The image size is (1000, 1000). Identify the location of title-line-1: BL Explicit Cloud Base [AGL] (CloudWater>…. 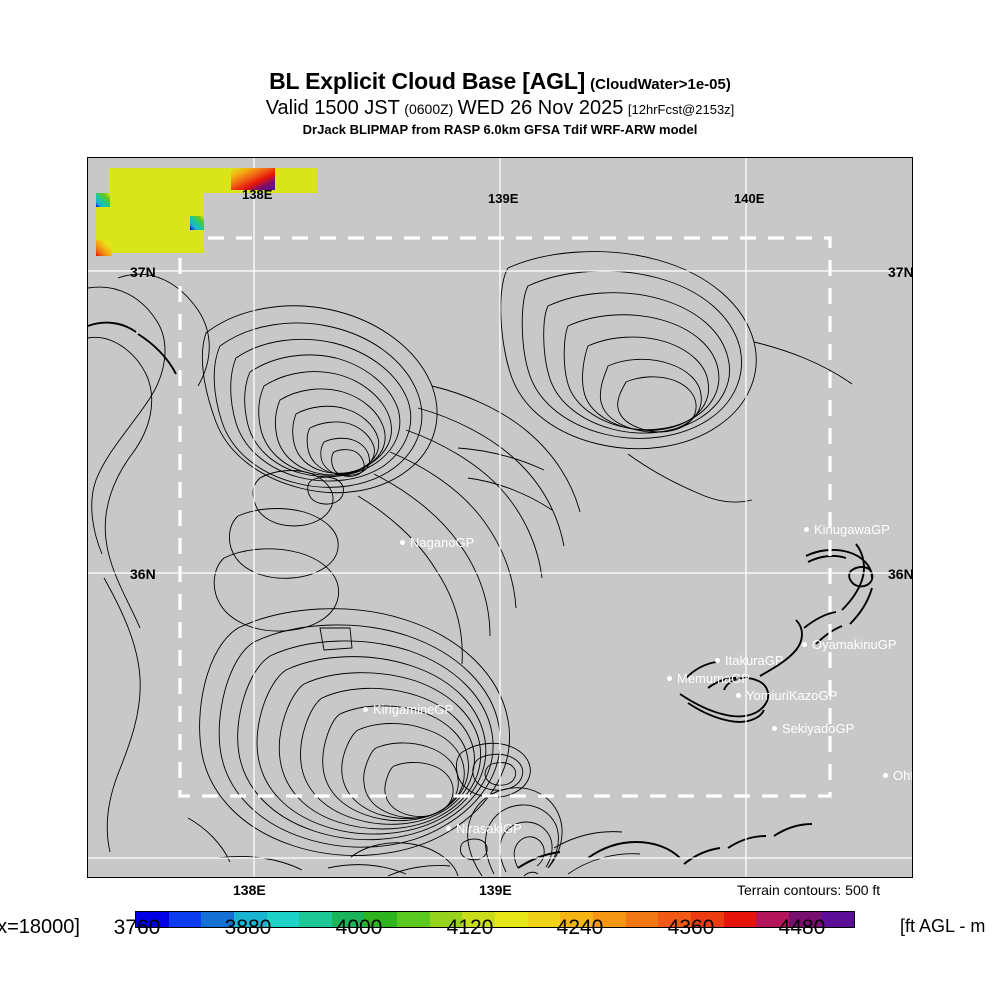
(500, 81).